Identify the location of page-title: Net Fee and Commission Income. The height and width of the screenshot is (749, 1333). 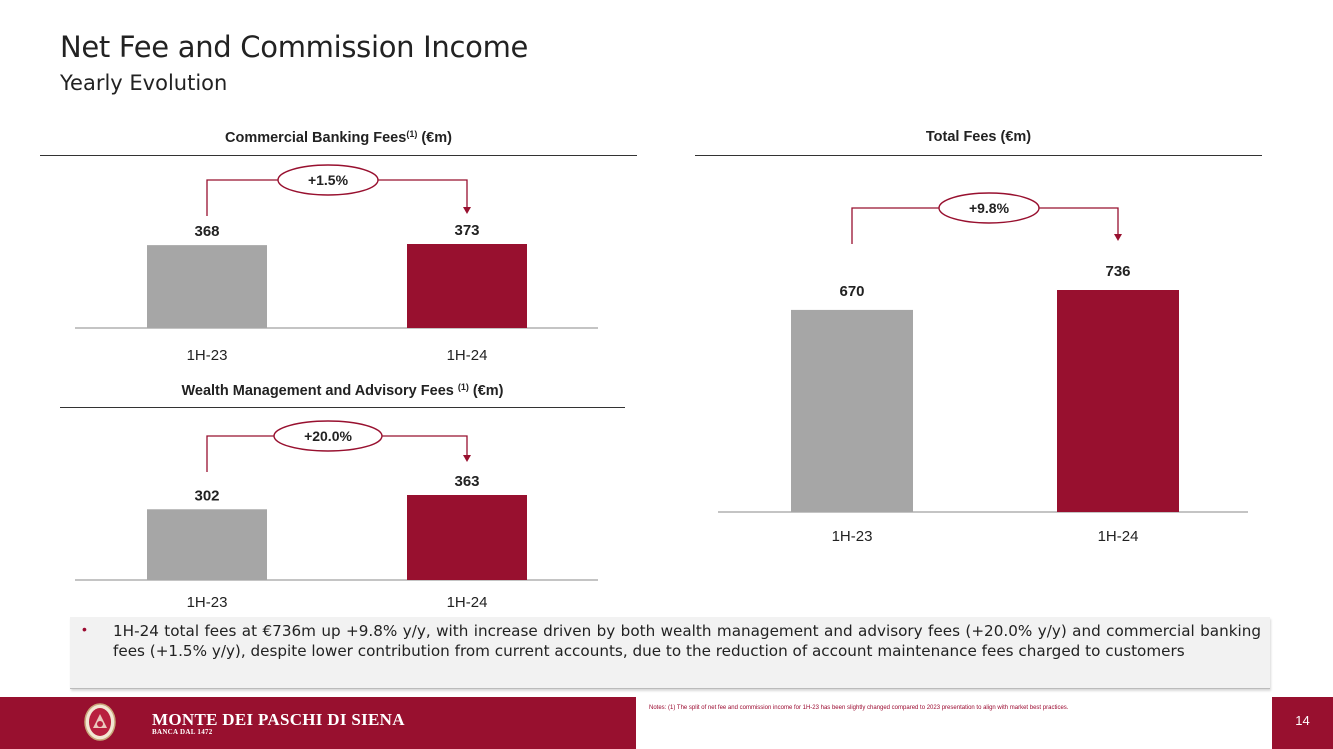
(294, 47).